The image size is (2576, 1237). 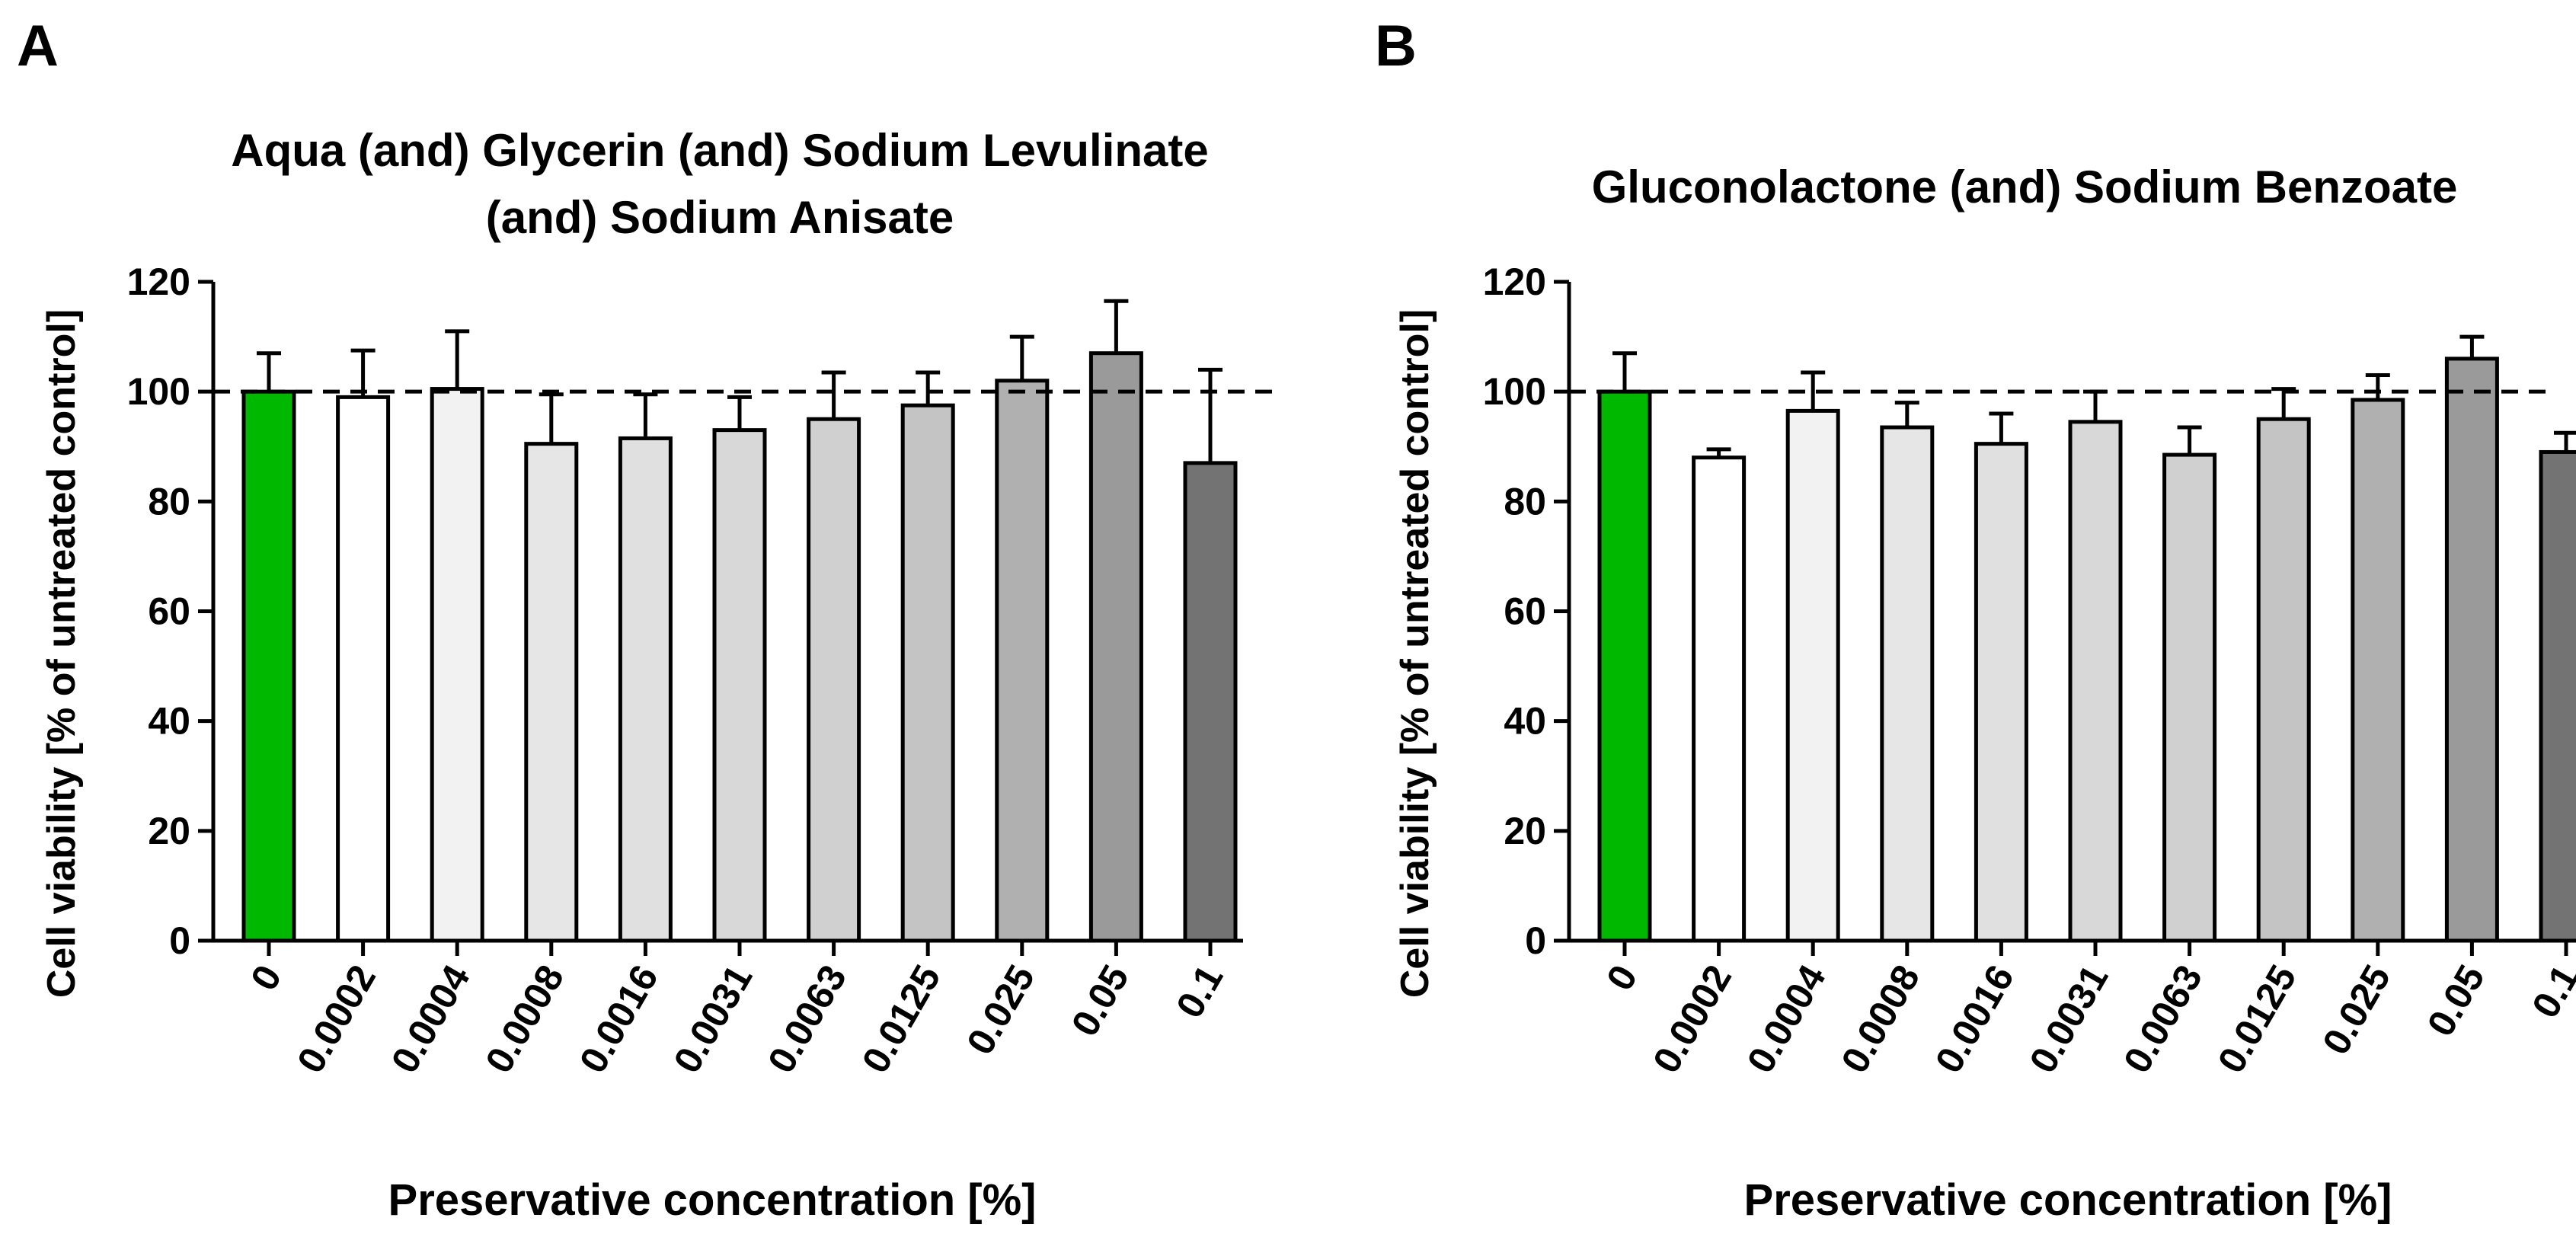 I want to click on x-tick-label-a: 0.05, so click(x=1100, y=1001).